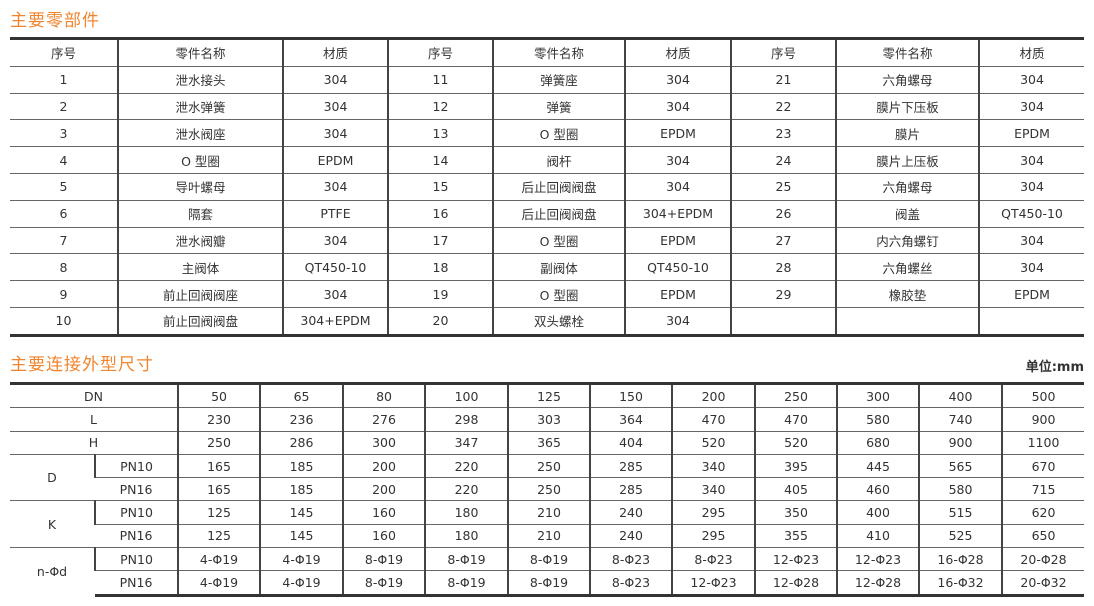 The width and height of the screenshot is (1094, 606). I want to click on table-row: 1 泄水接头 304 11 弹簧座 304 21 六角螺母 304, so click(547, 79).